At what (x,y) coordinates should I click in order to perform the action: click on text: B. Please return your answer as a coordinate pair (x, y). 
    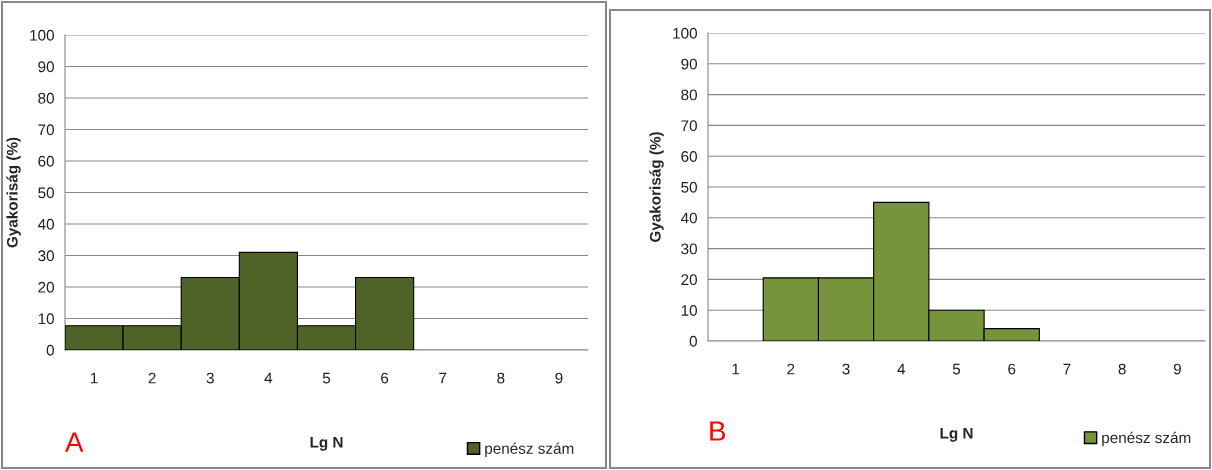
    Looking at the image, I should click on (718, 431).